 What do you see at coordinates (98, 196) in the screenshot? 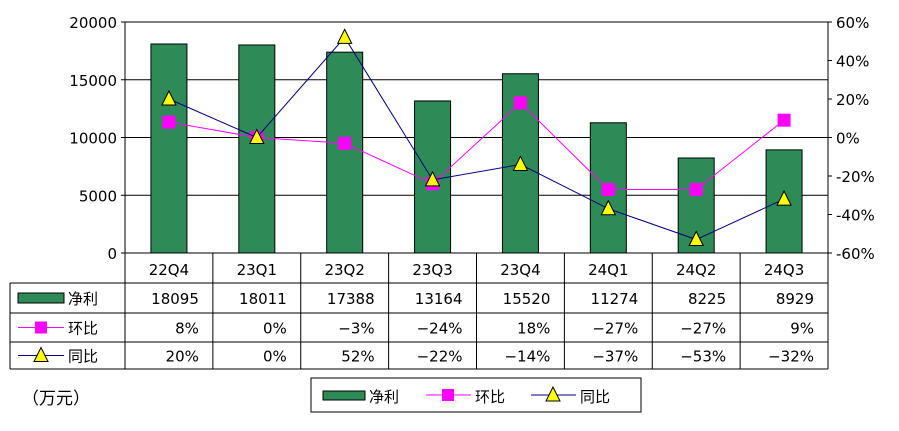
I see `left-axis-tick-label: 5000` at bounding box center [98, 196].